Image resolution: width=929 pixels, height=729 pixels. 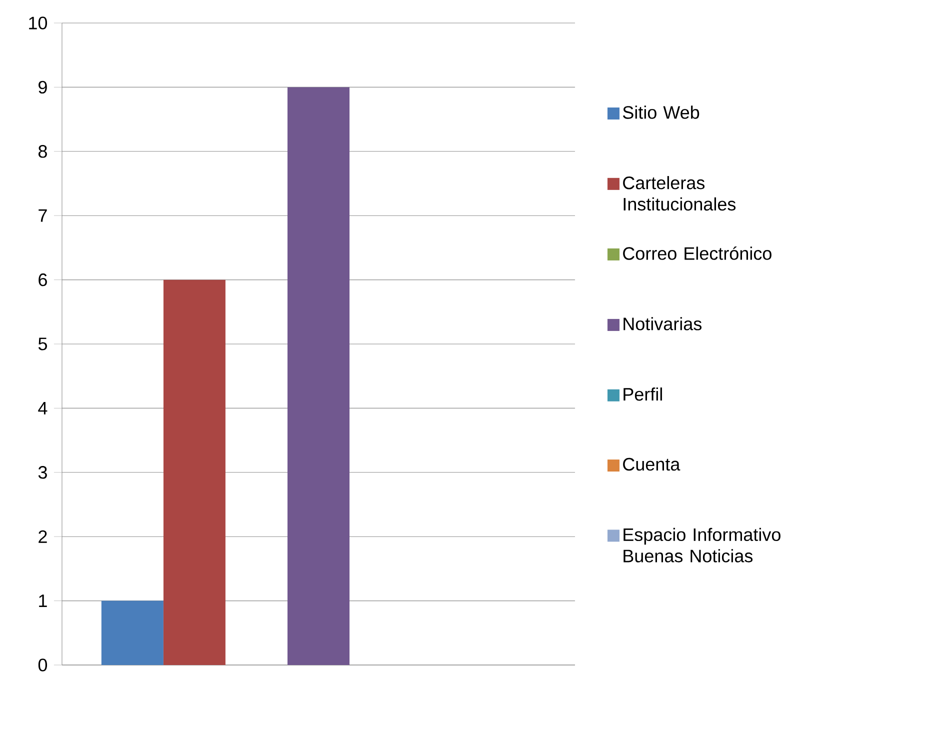 I want to click on y-tick-label: 8, so click(x=42, y=151).